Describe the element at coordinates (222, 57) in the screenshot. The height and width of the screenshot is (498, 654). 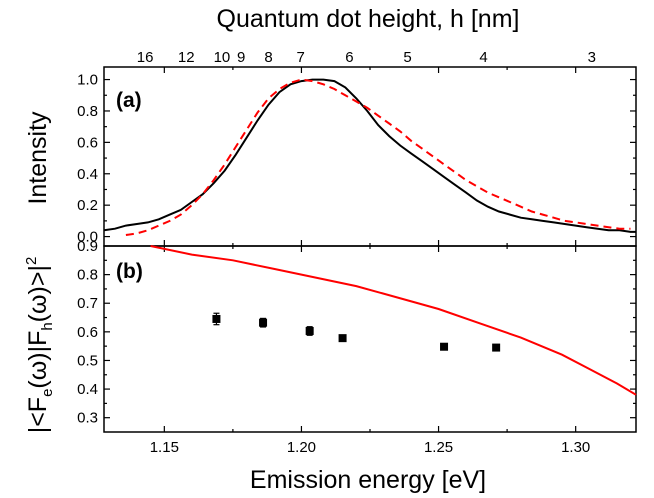
I see `top-axis-tick-label: 10` at that location.